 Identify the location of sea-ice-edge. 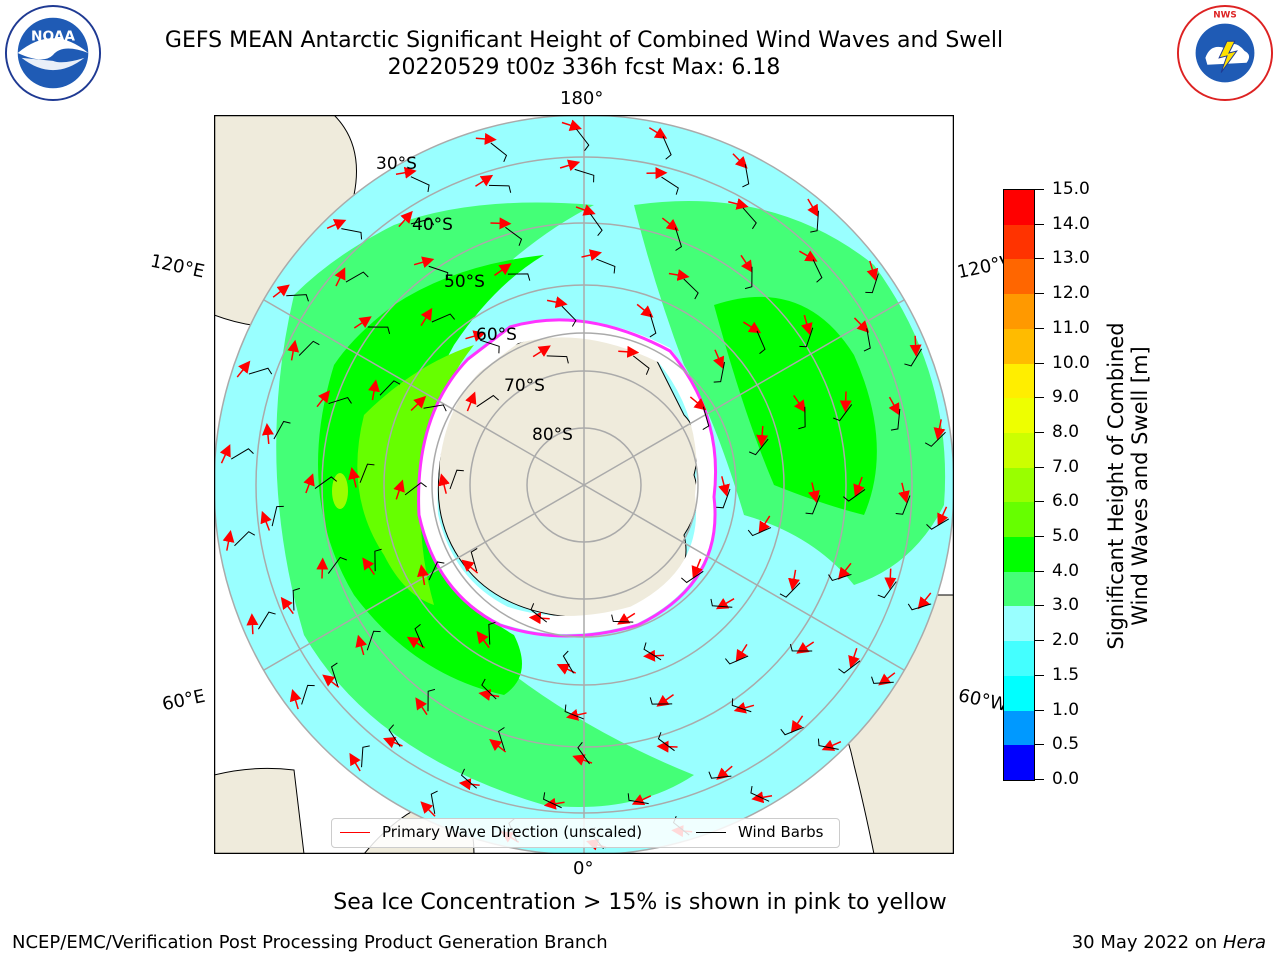
(567, 478).